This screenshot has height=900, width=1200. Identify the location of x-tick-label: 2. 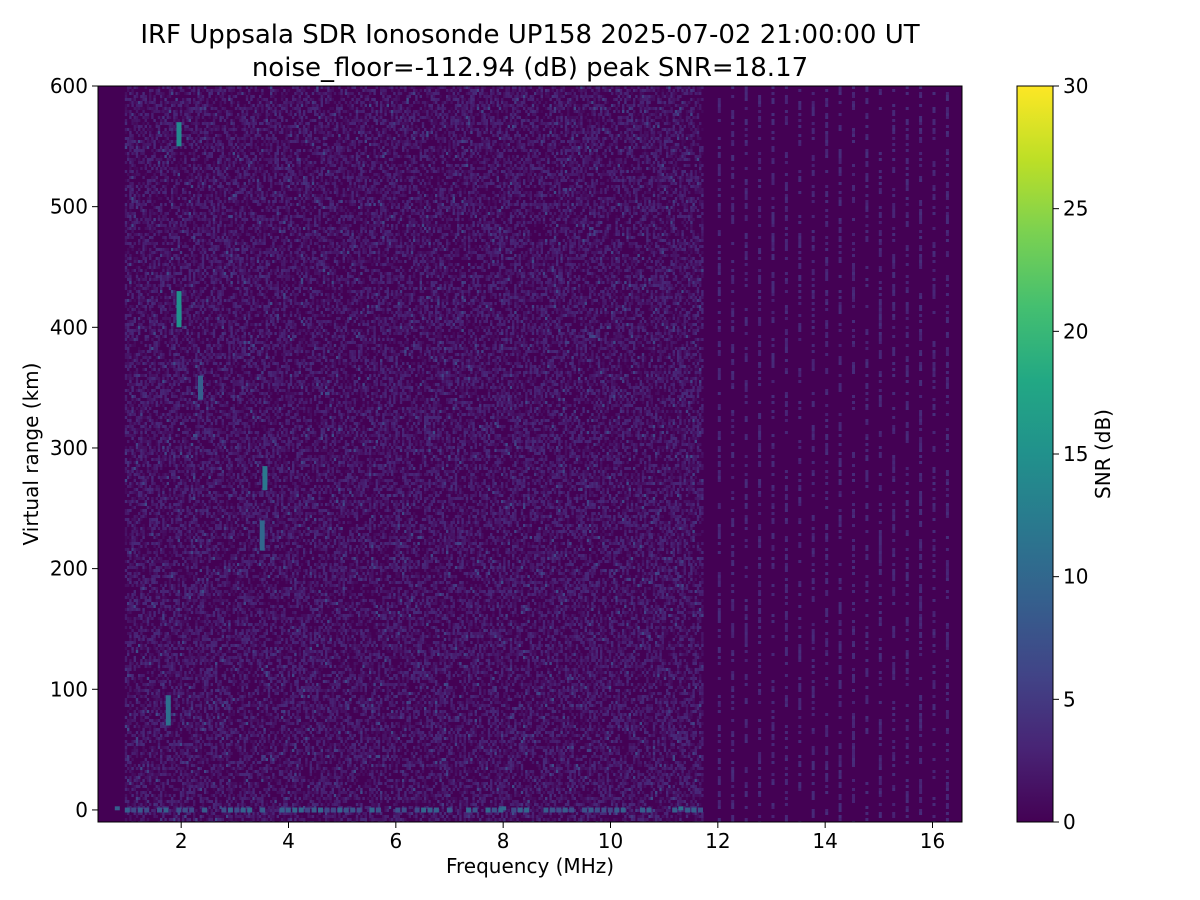
(181, 841).